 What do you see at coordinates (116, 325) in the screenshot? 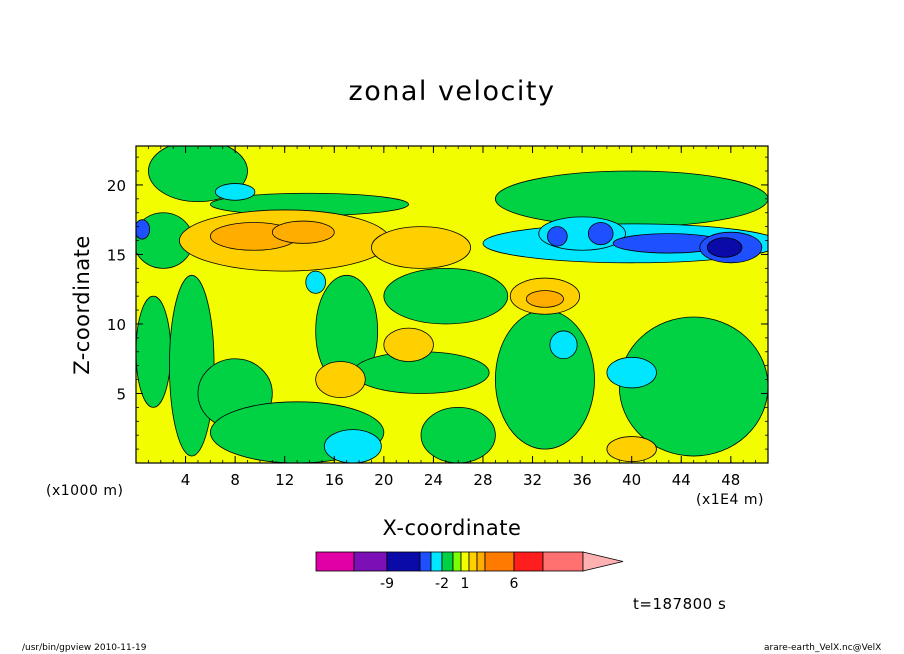
I see `y-tick-label: 10` at bounding box center [116, 325].